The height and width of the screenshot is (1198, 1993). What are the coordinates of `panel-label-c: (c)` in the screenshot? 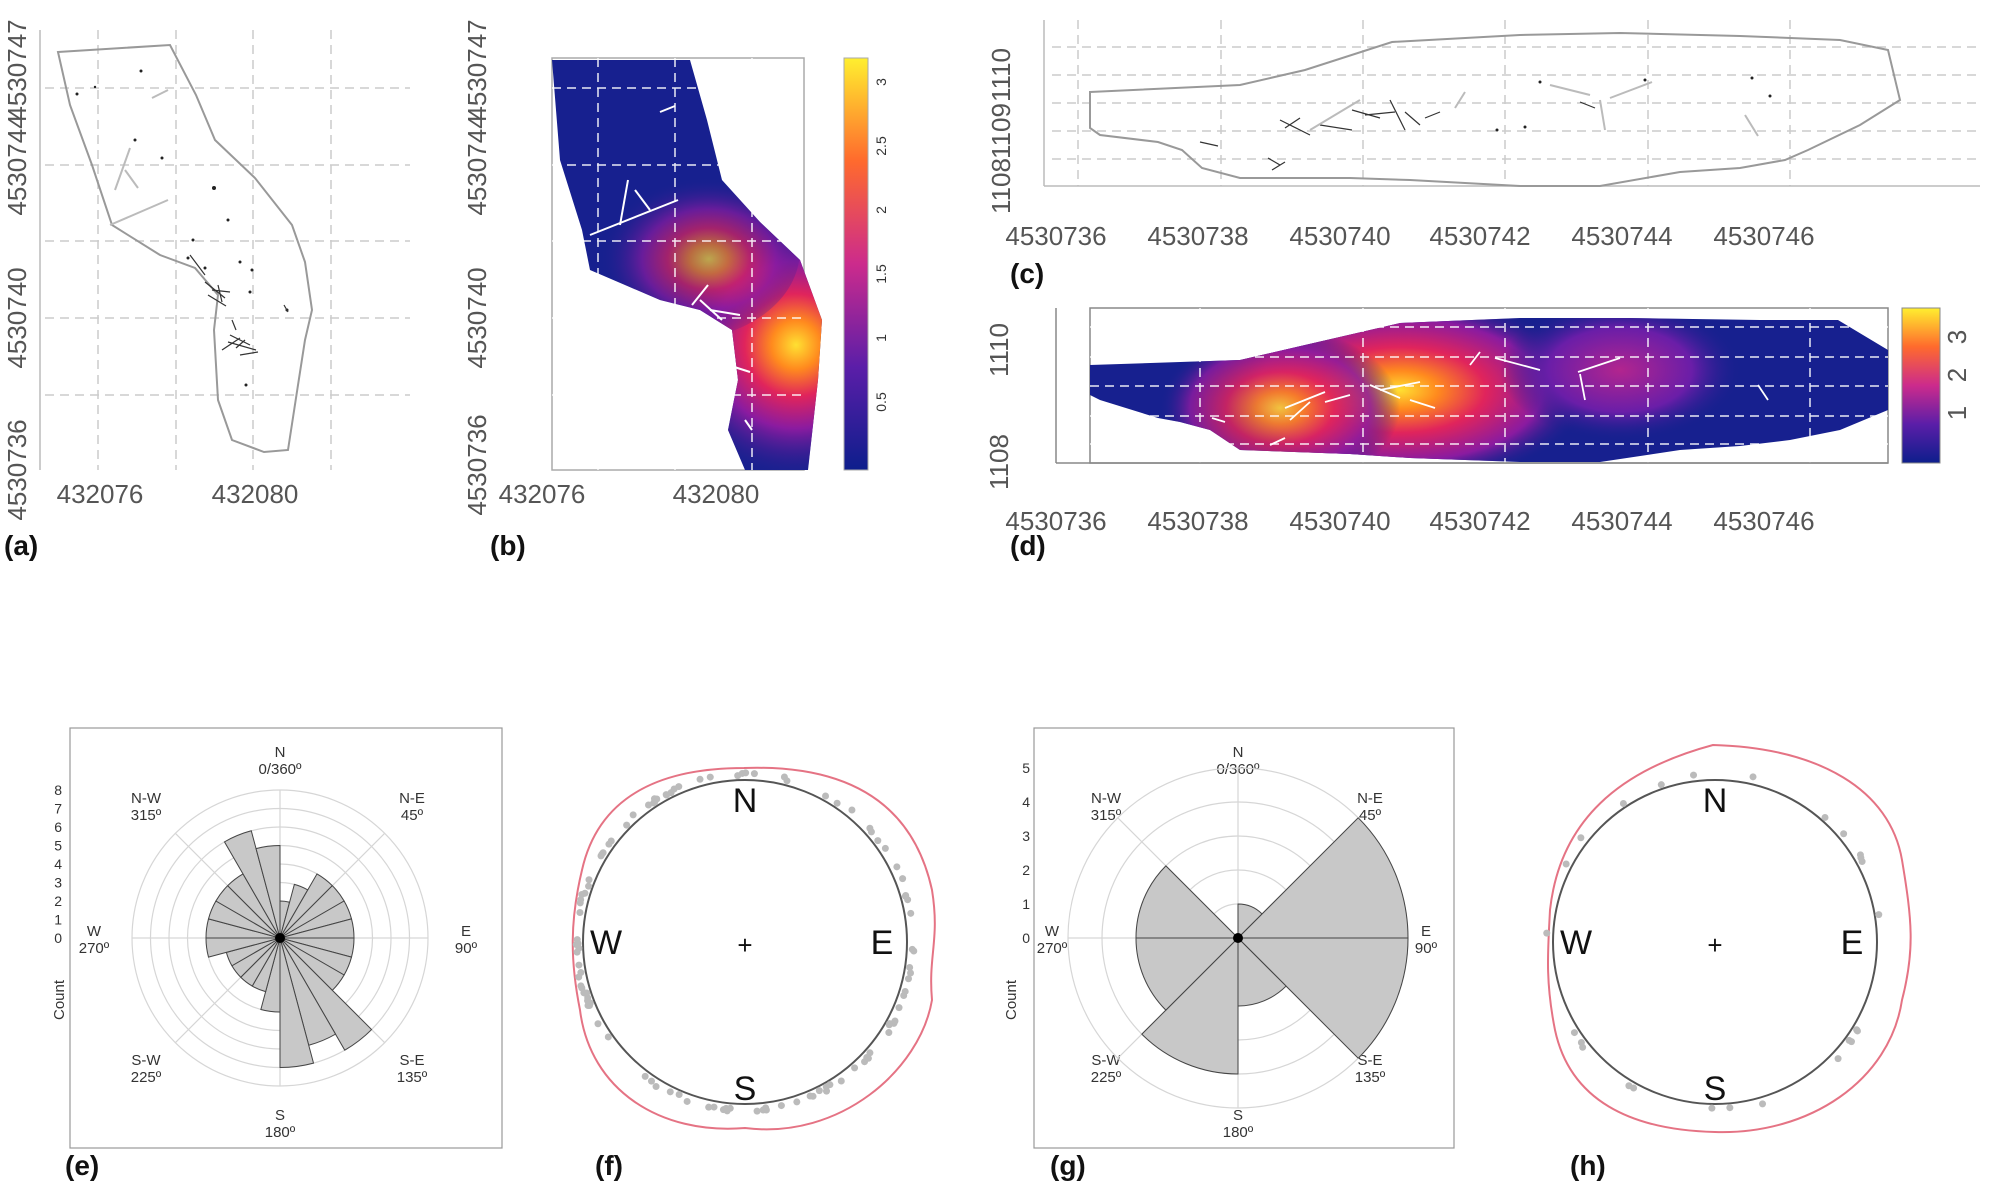 It's located at (1027, 273).